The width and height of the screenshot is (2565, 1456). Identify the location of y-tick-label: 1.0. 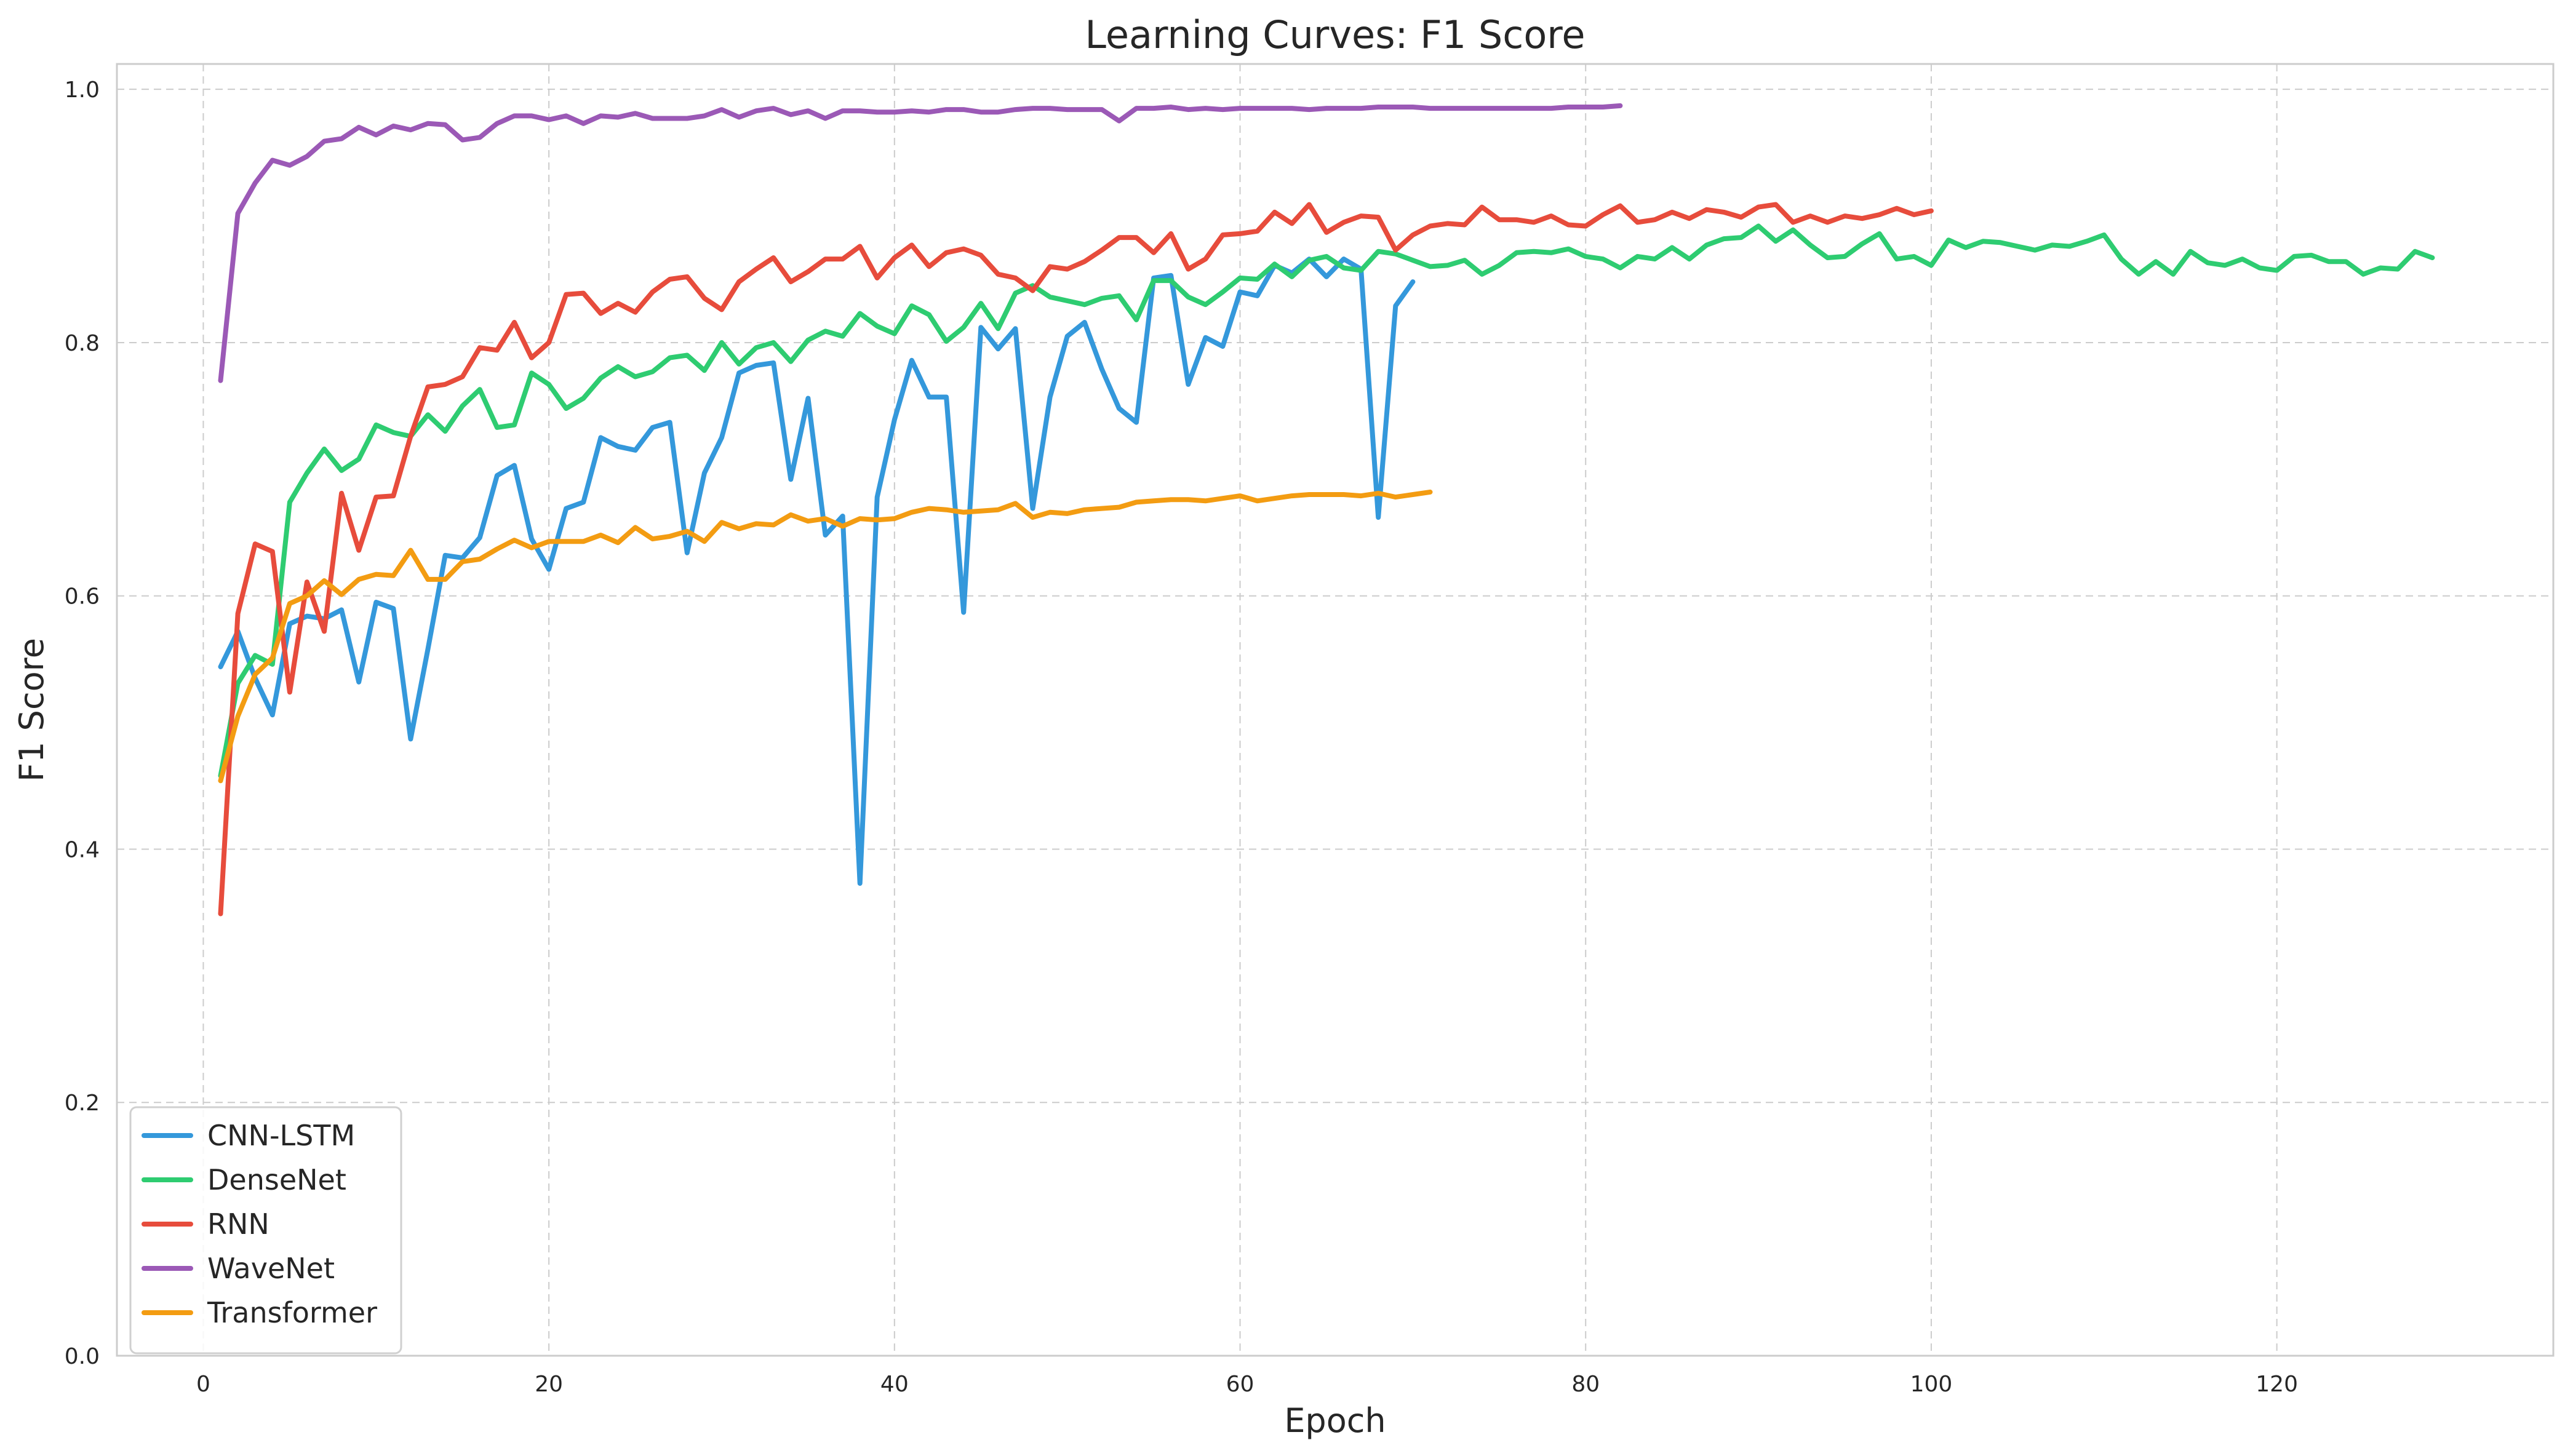
(82, 91).